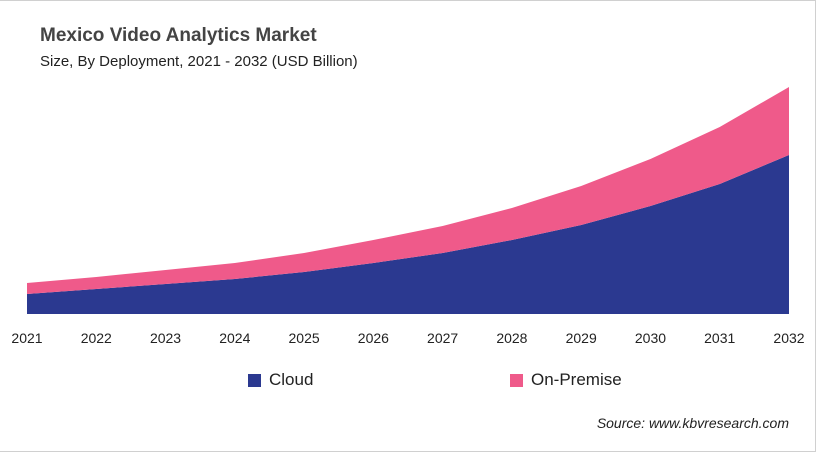  I want to click on x-tick-label: 2032, so click(788, 338).